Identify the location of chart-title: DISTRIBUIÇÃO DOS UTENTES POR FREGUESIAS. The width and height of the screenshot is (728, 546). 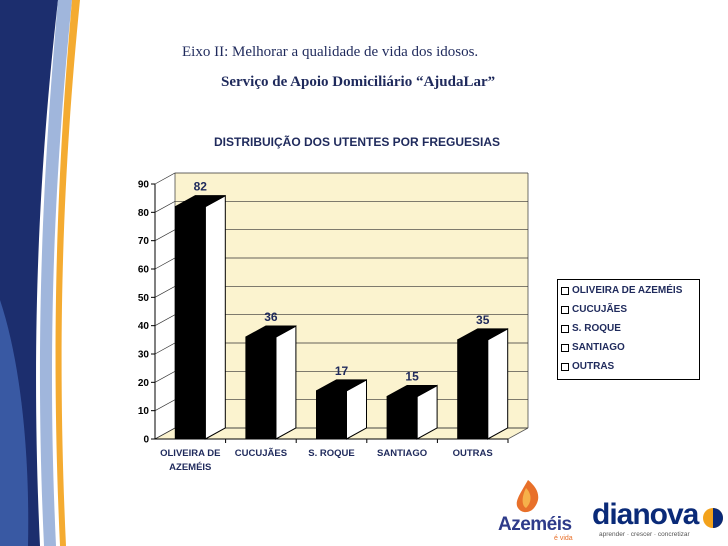
(357, 141).